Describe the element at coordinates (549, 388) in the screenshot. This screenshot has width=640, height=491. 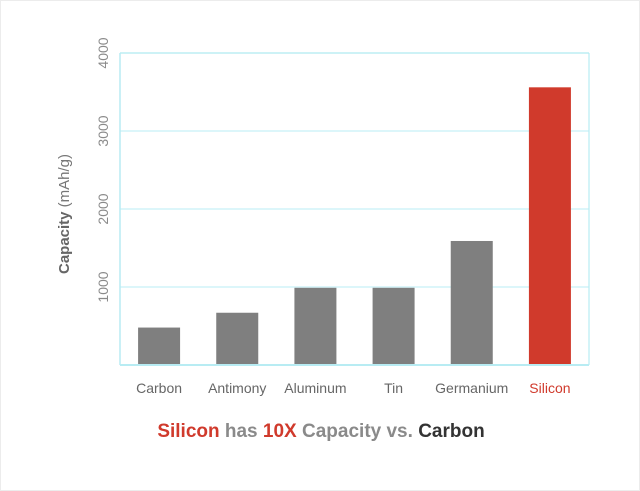
I see `x-tick-label-silicon: Silicon` at that location.